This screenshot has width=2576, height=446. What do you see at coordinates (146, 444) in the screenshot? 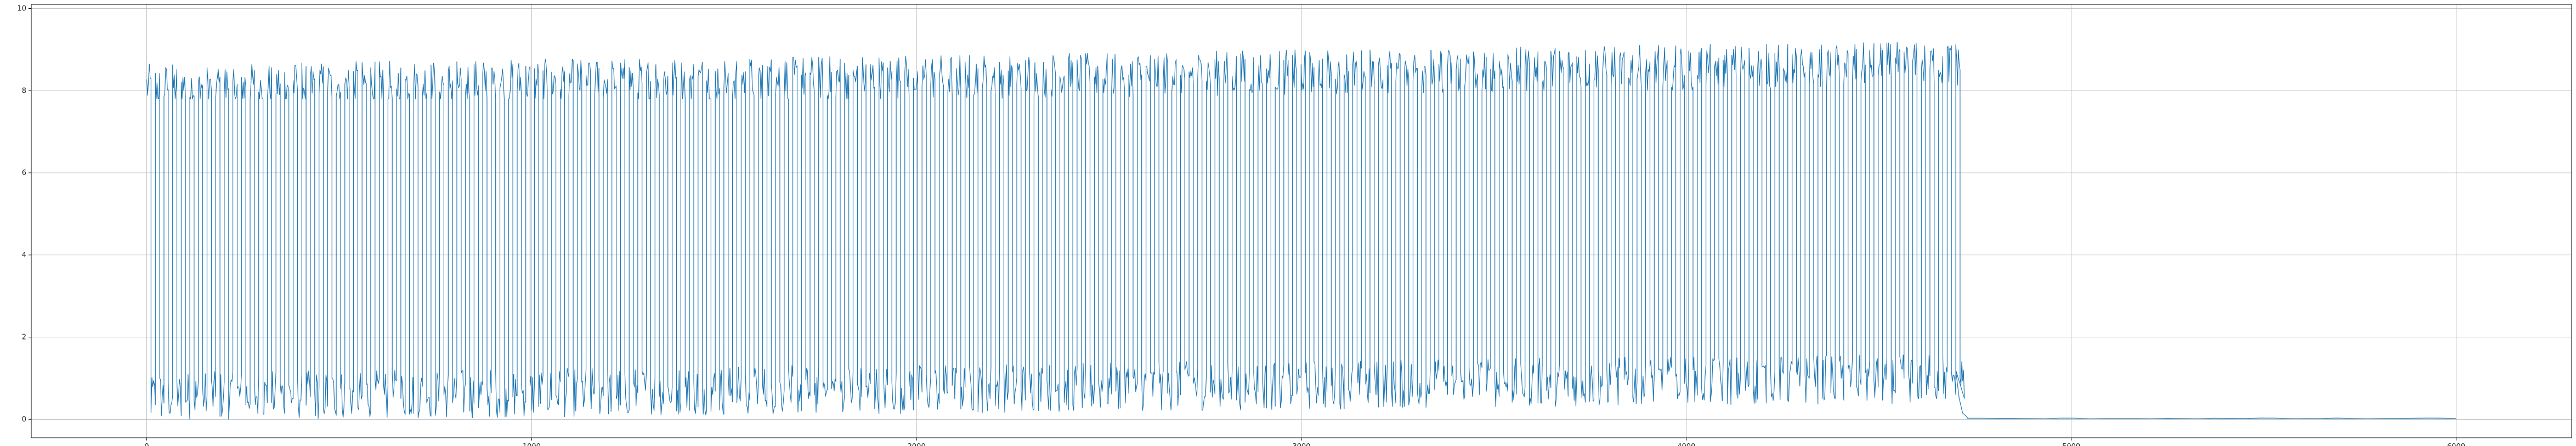
I see `x-tick-label: 0` at bounding box center [146, 444].